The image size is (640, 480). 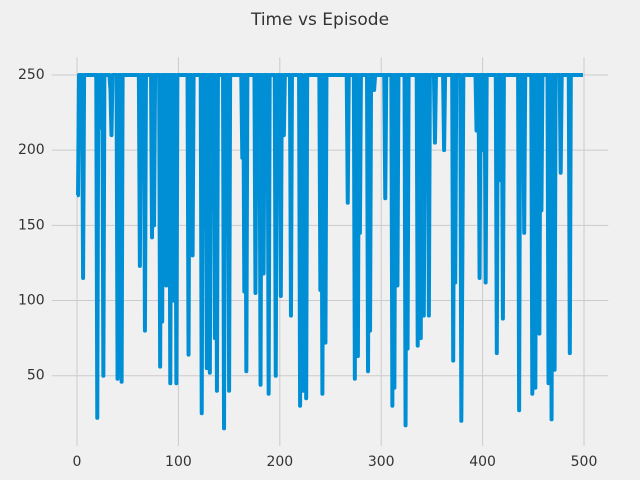 I want to click on y-tick-label: 200, so click(x=31, y=150).